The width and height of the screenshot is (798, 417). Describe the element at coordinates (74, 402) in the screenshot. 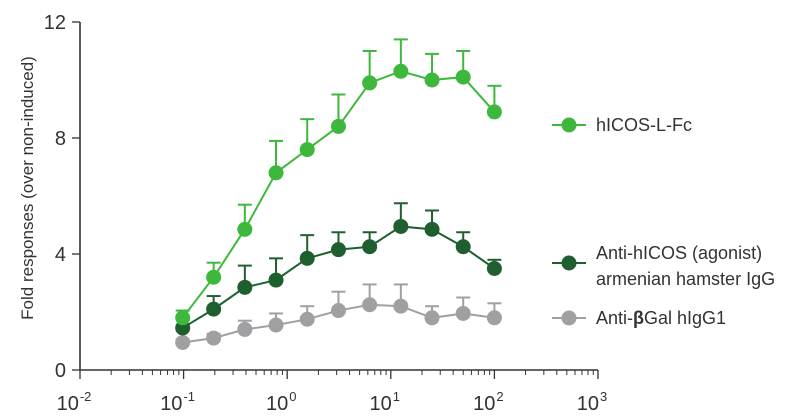

I see `x-tick-label: 10⁻²` at that location.